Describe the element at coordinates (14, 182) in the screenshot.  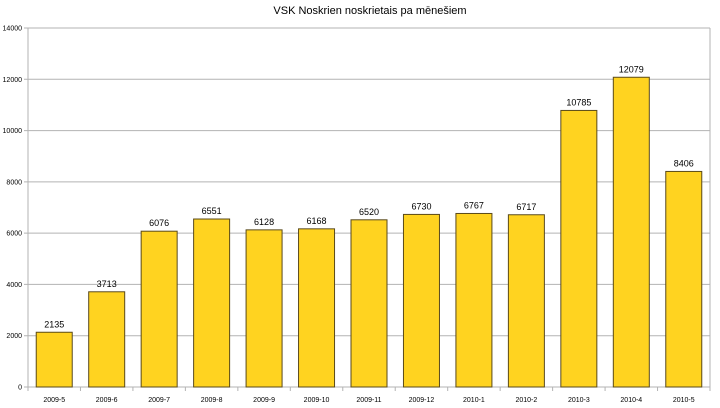
I see `y-tick-label: 8000` at that location.